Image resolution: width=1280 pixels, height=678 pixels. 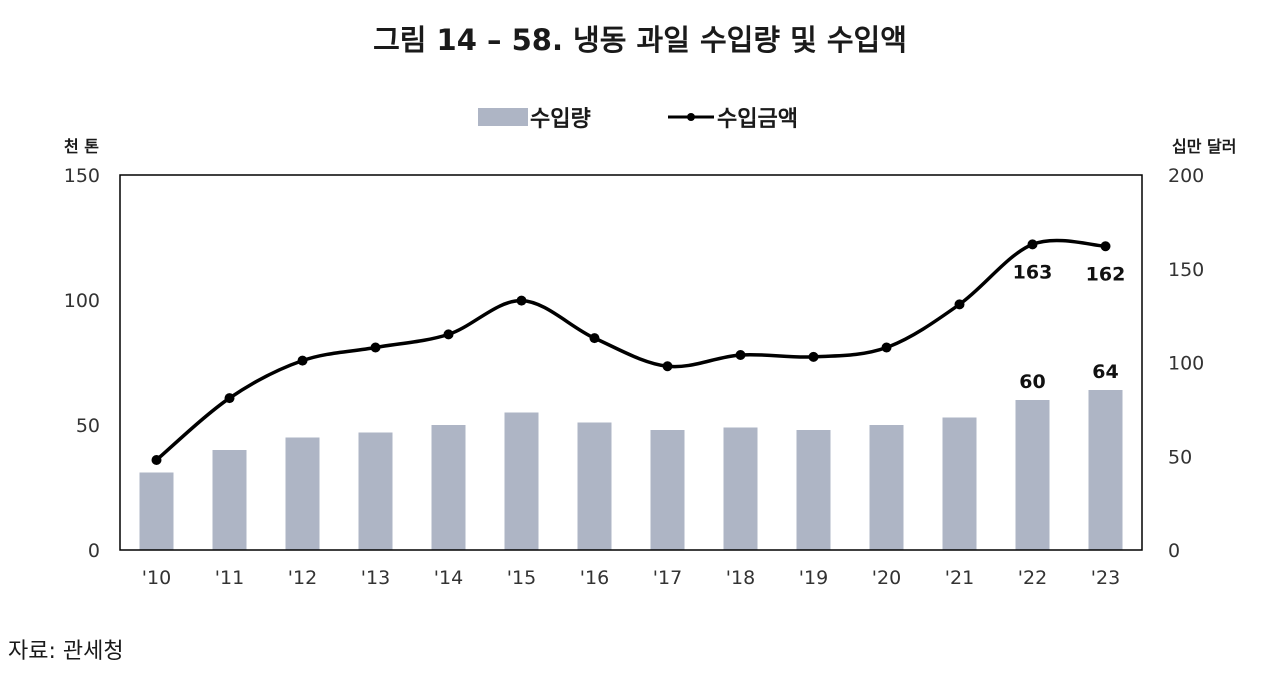 I want to click on x-tick-label: '21, so click(x=959, y=578).